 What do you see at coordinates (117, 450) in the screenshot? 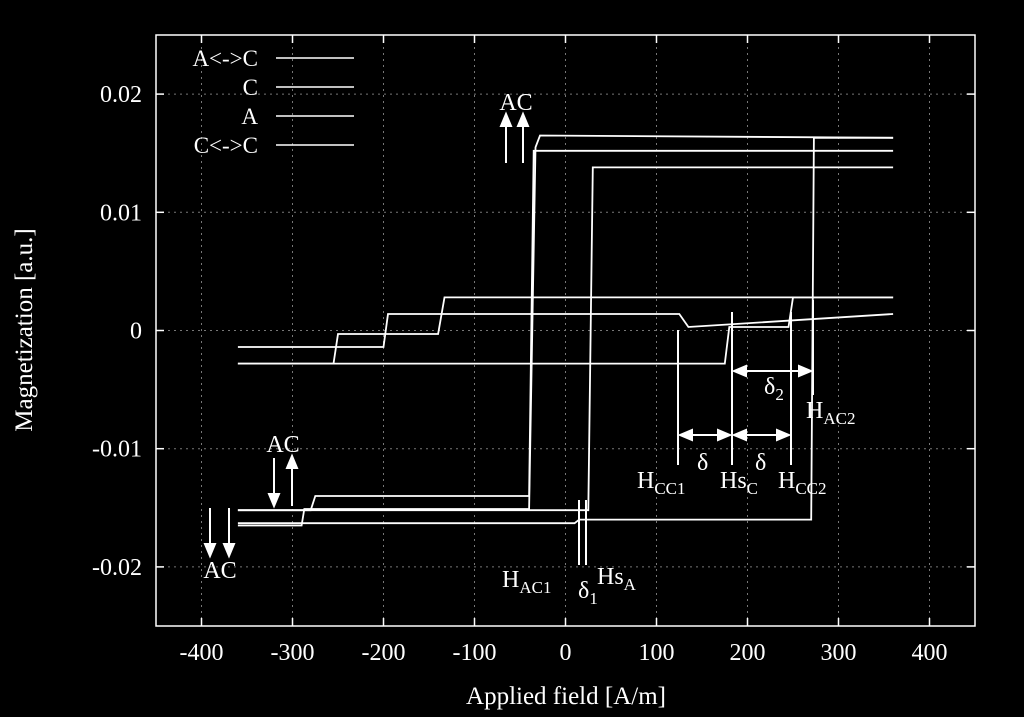
I see `y-tick-label: -0.01` at bounding box center [117, 450].